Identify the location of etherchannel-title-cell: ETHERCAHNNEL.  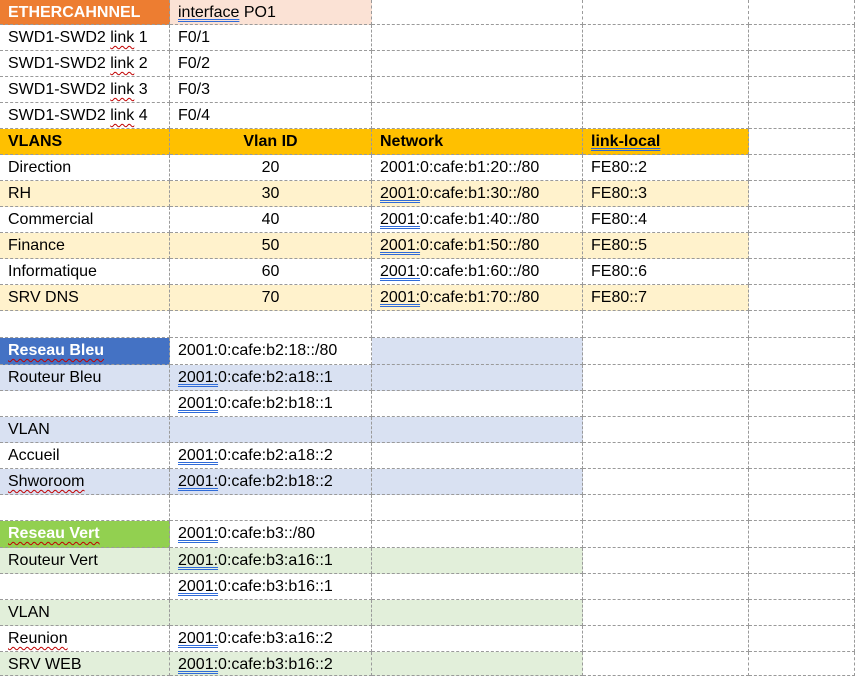
(85, 12).